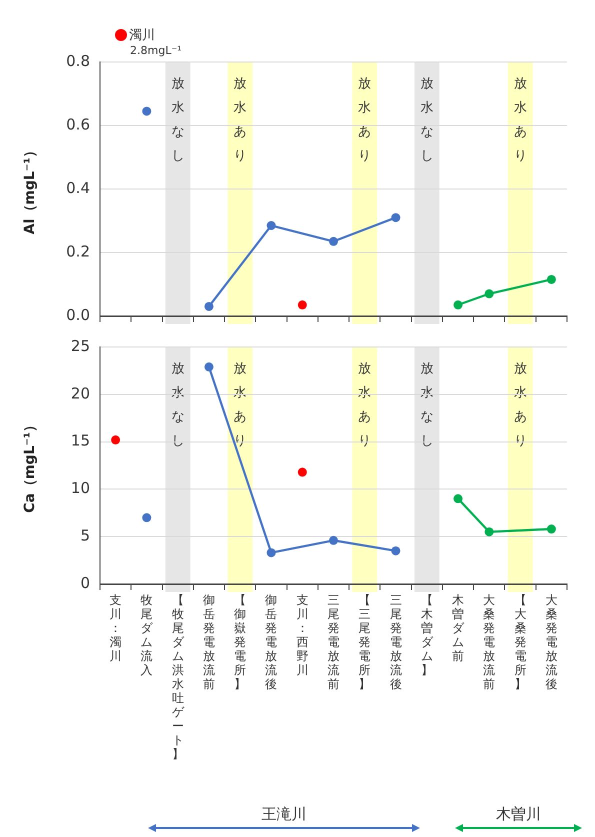 This screenshot has height=837, width=595. What do you see at coordinates (271, 642) in the screenshot?
I see `x-tick-label: 御岳発電放流後` at bounding box center [271, 642].